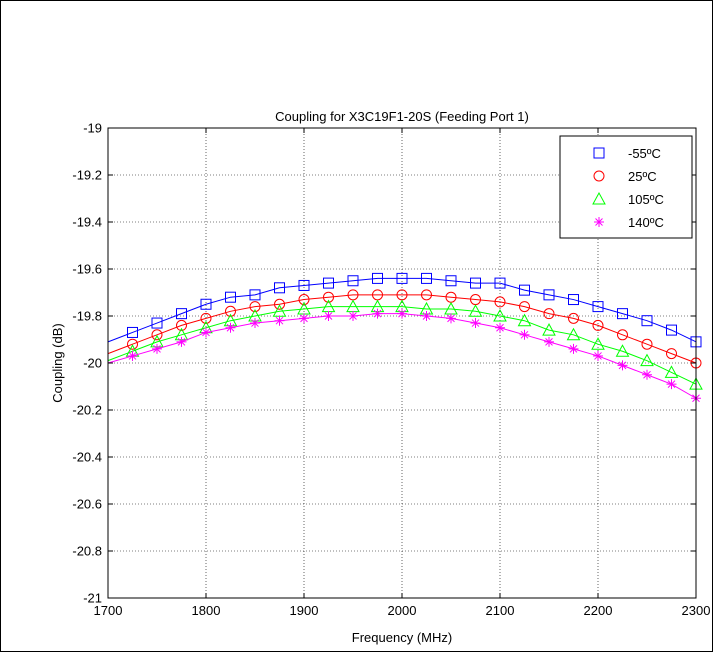 This screenshot has height=652, width=713. Describe the element at coordinates (92, 363) in the screenshot. I see `y-tick-label: -20` at that location.